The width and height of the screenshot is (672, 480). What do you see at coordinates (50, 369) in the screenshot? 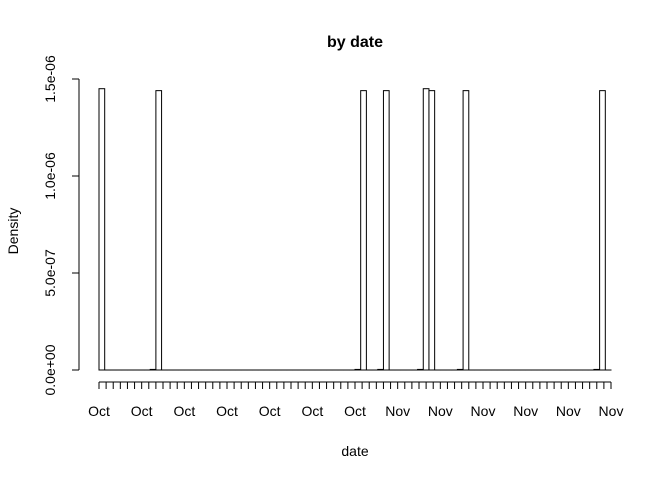
I see `y-tick-label: 0.0e+00` at bounding box center [50, 369].